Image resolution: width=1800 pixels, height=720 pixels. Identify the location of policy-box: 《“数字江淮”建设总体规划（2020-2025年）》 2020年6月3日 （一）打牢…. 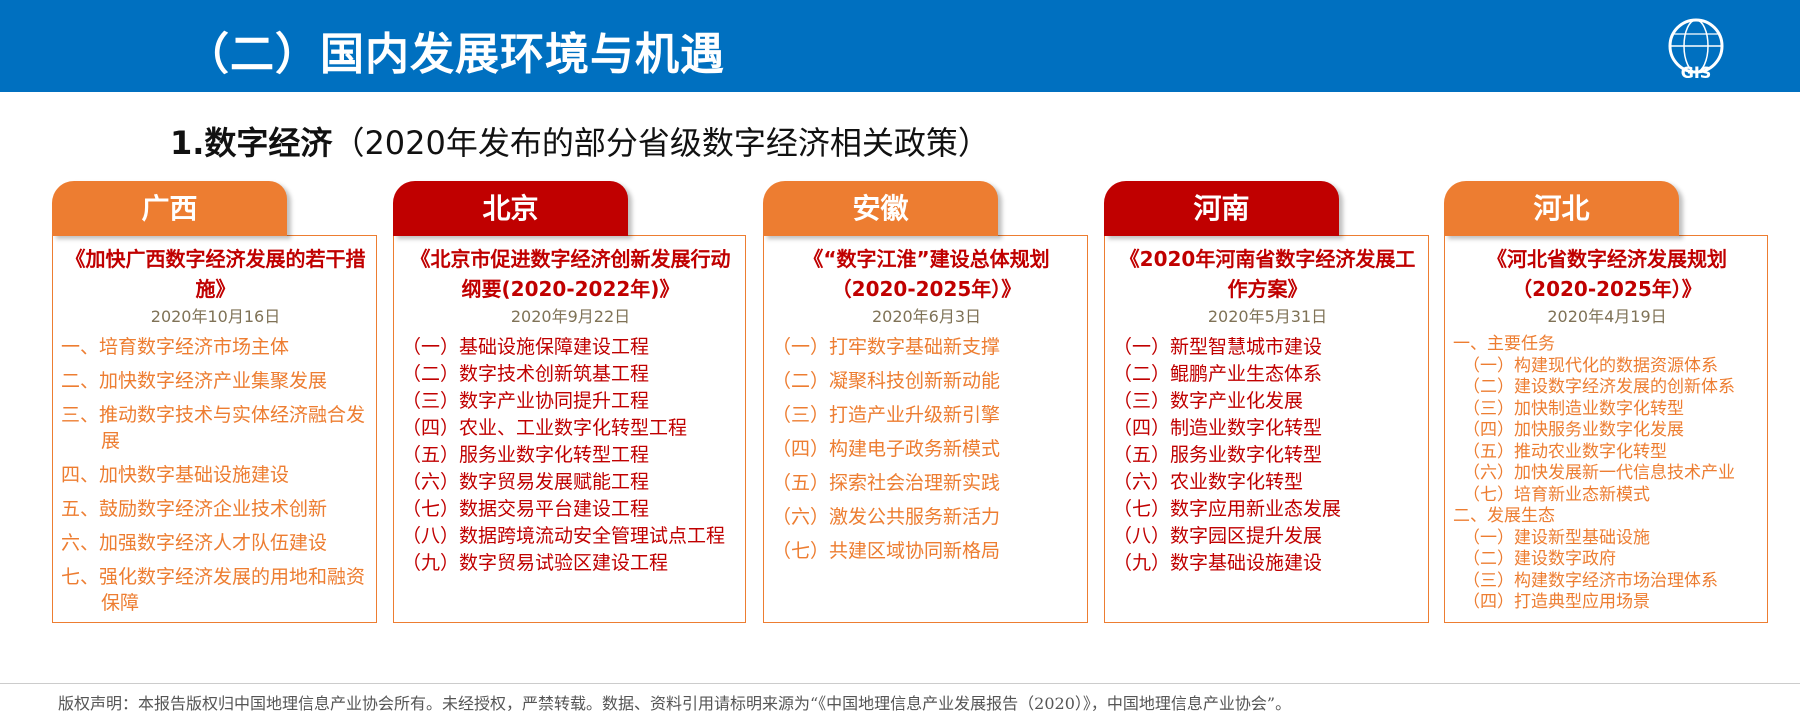
(925, 429).